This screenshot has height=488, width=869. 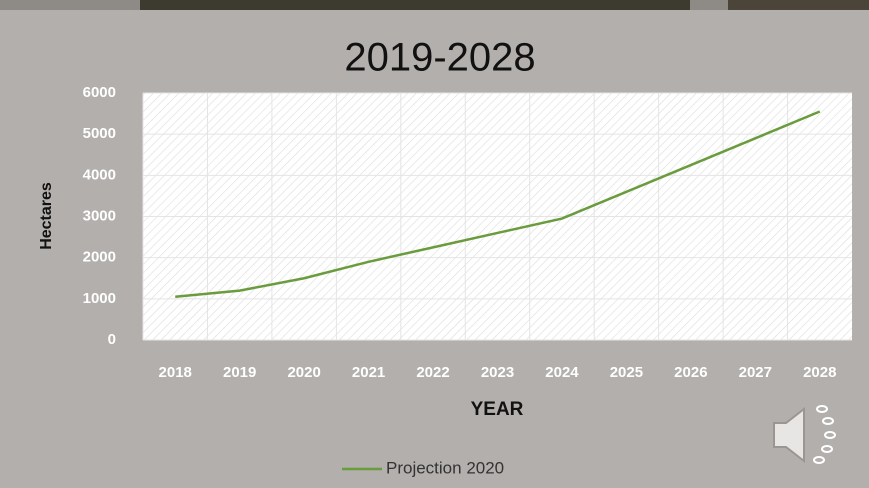 What do you see at coordinates (432, 372) in the screenshot?
I see `x-tick-label: 2022` at bounding box center [432, 372].